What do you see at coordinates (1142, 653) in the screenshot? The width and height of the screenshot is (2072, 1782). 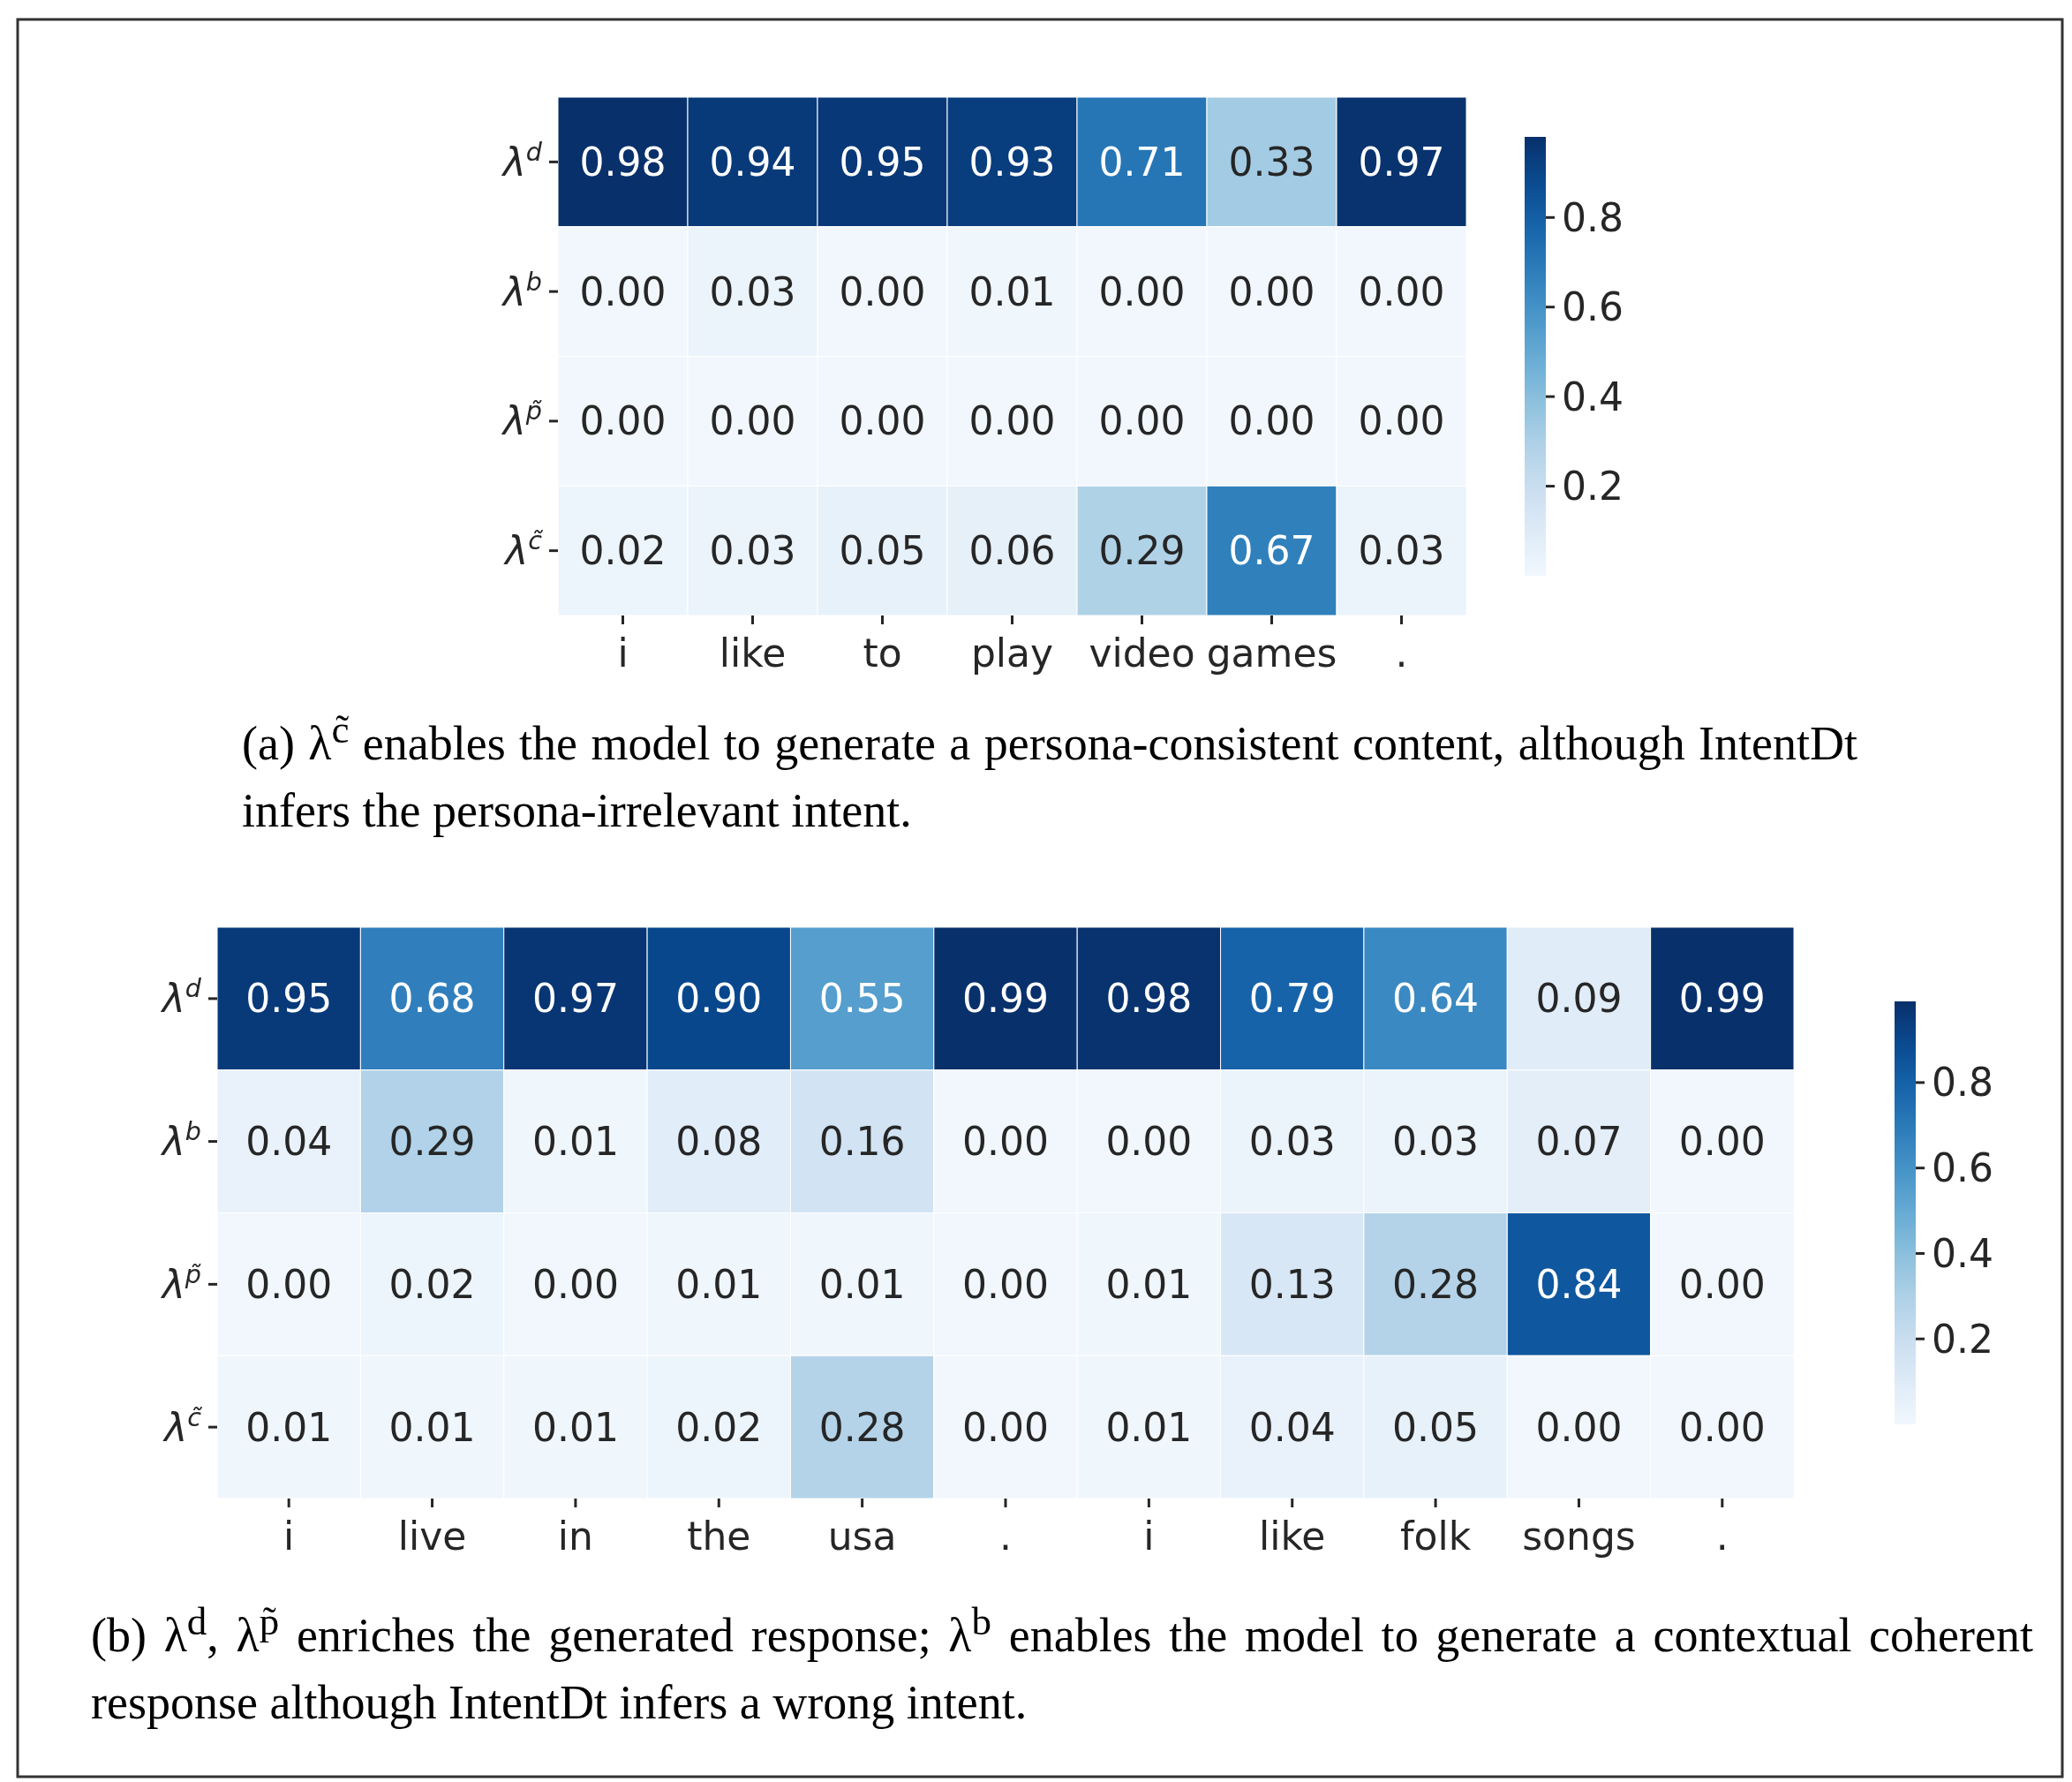 I see `x-tick-label: video` at bounding box center [1142, 653].